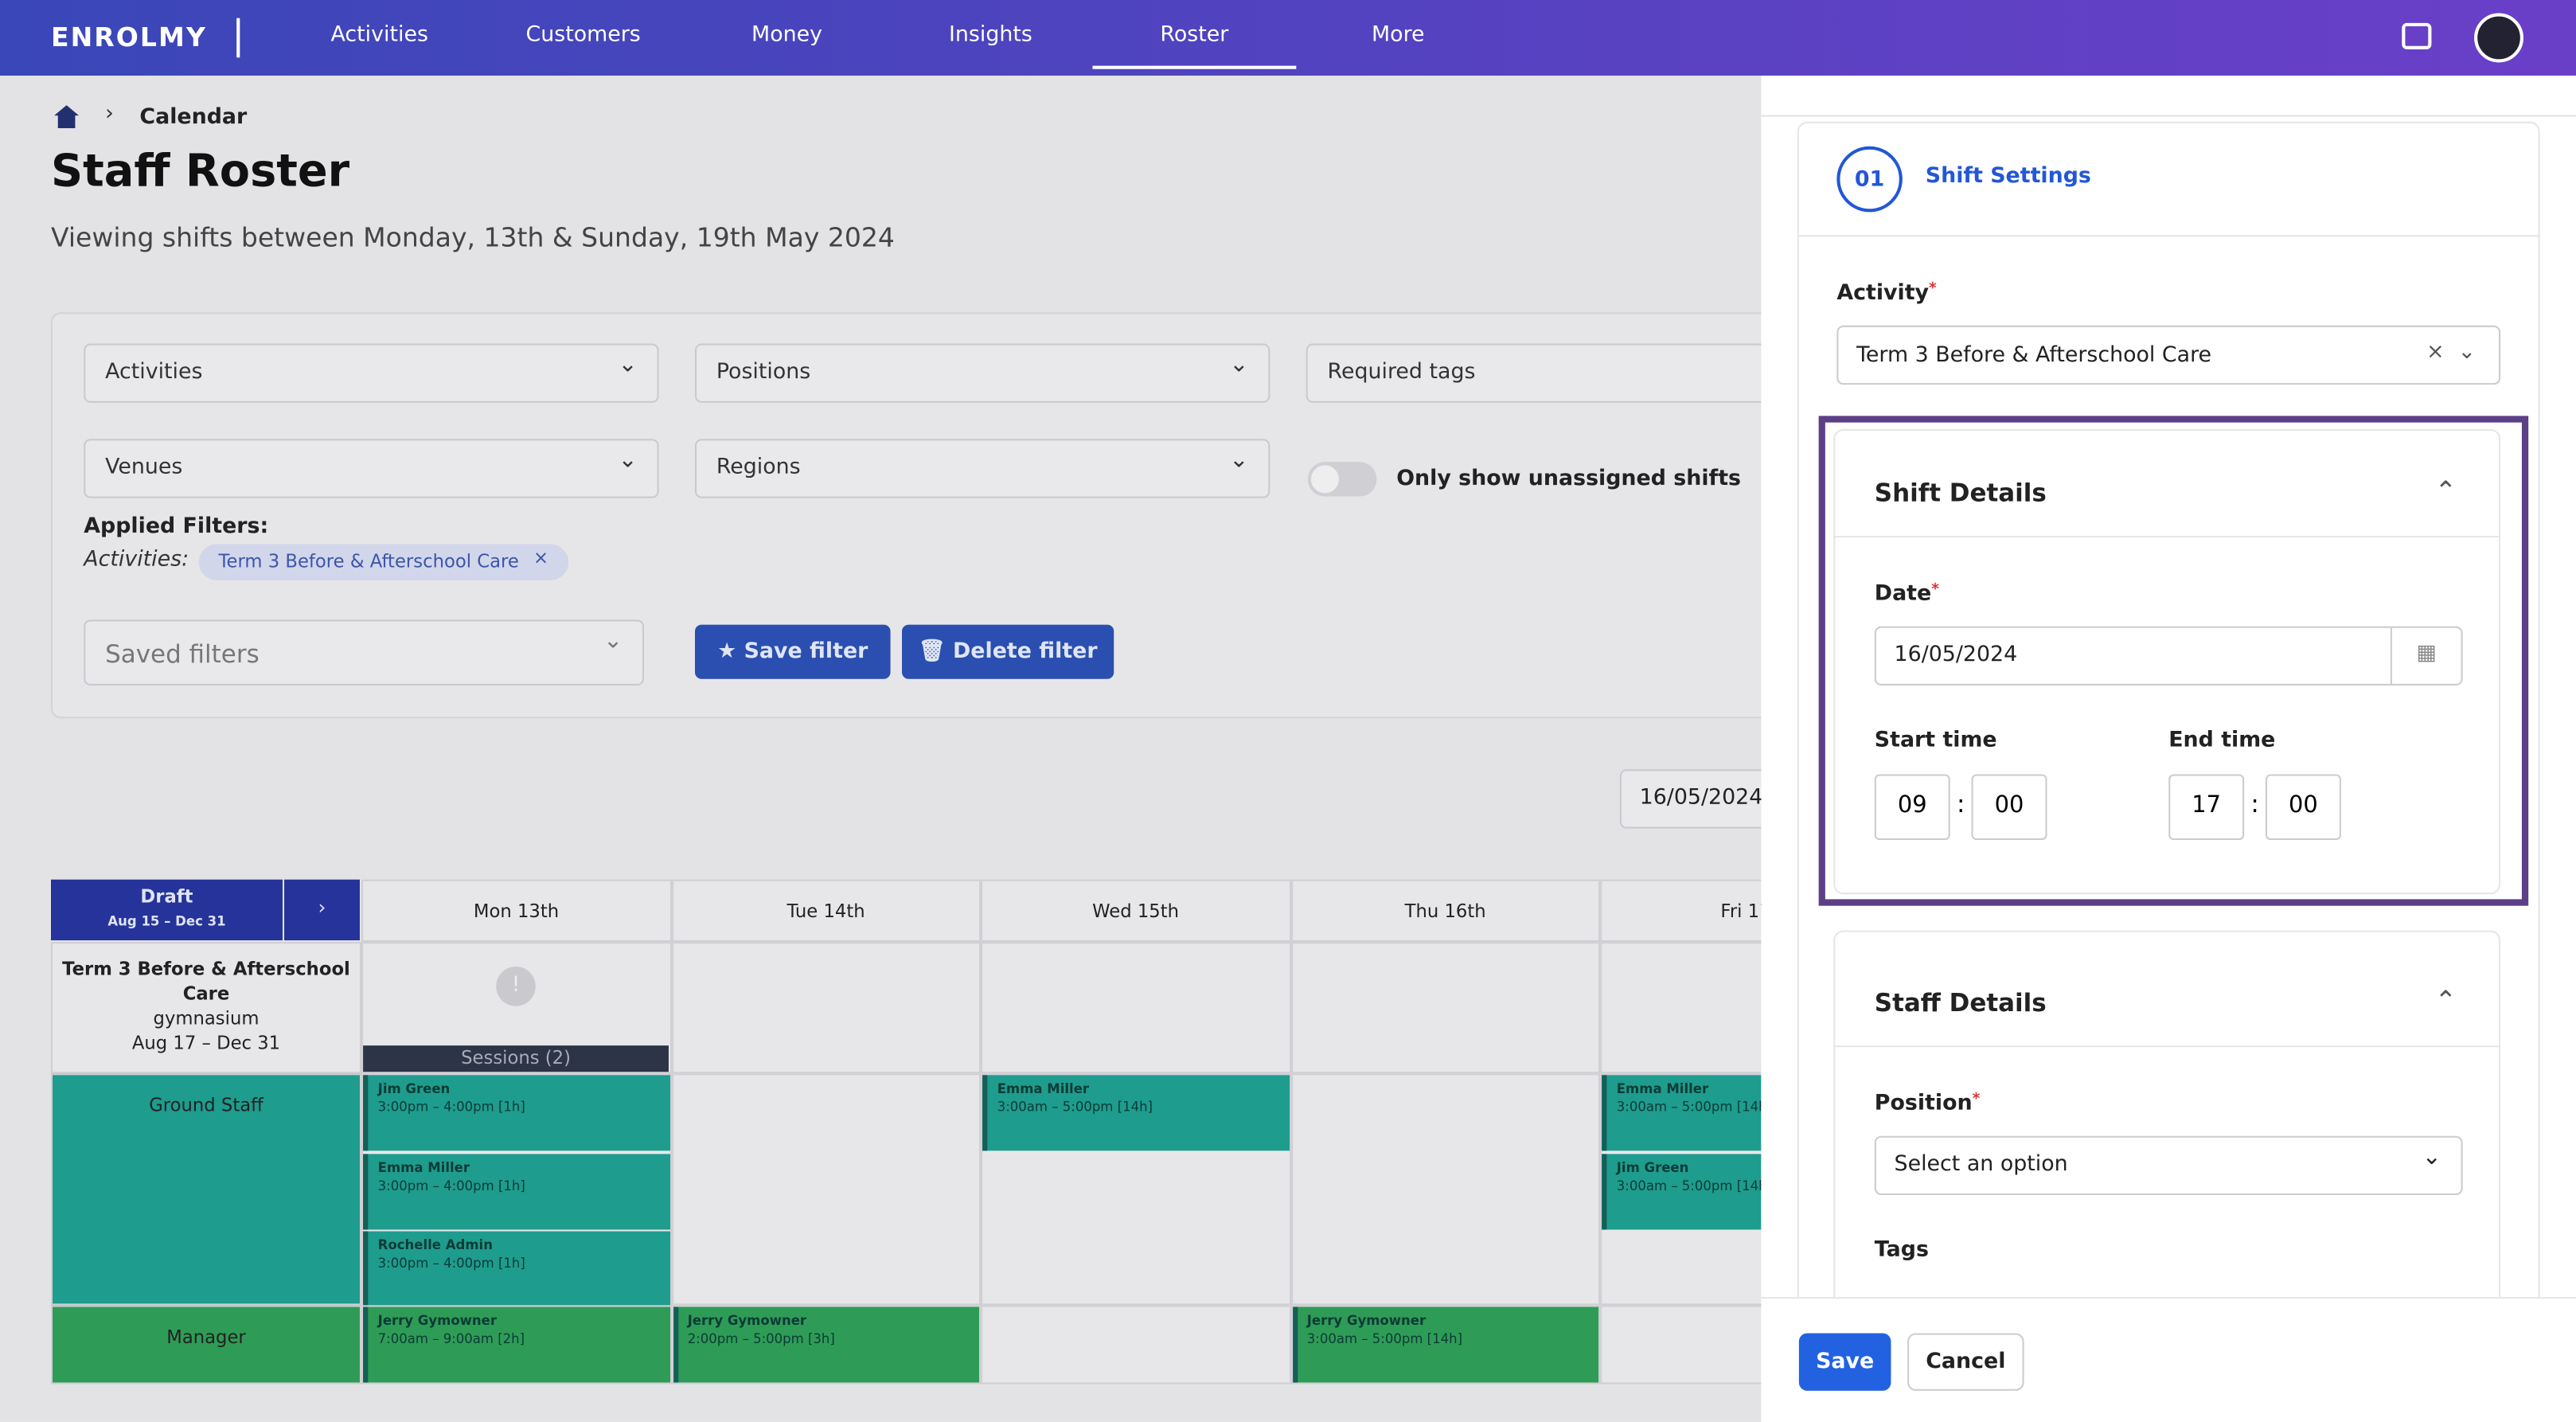 This screenshot has width=2576, height=1422. I want to click on divider, so click(238, 38).